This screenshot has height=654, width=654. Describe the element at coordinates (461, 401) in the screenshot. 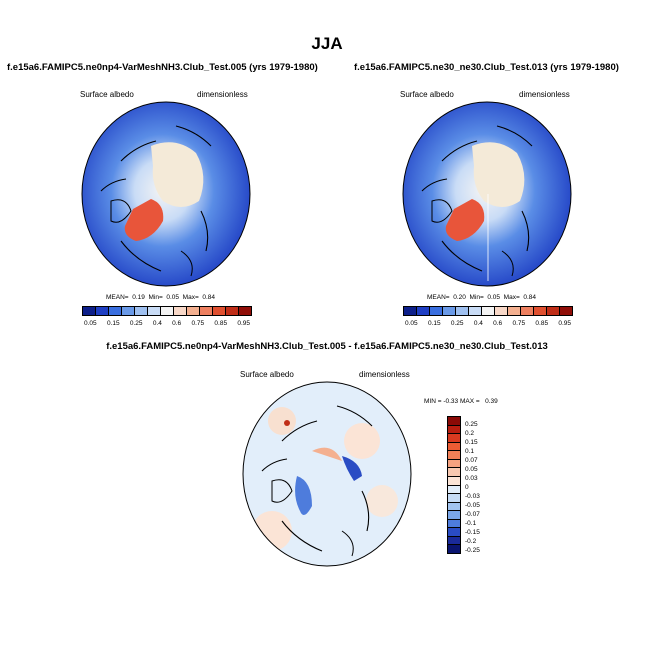

I see `panel-diff-stats: MIN = -0.33 MAX = 0.39` at that location.